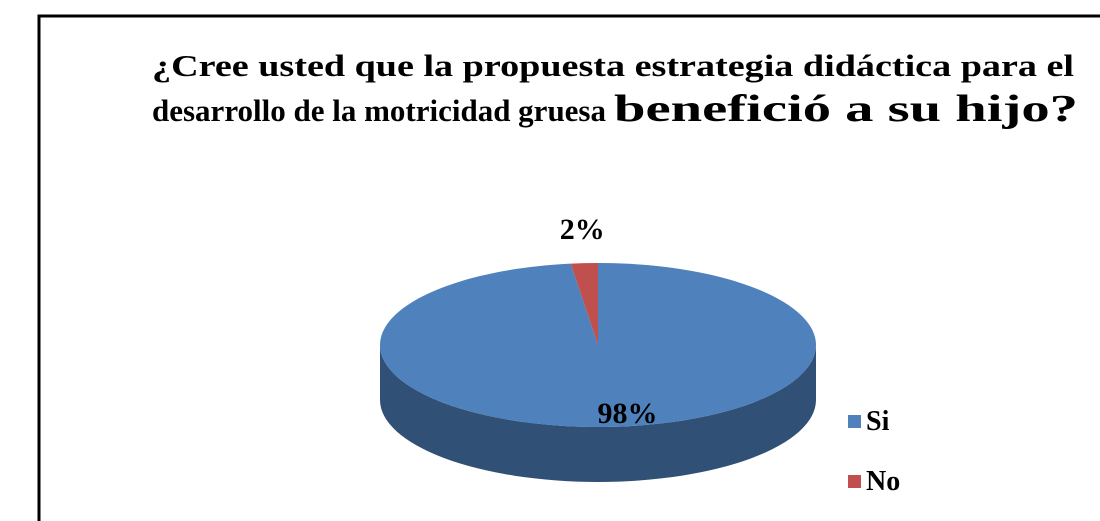  Describe the element at coordinates (883, 481) in the screenshot. I see `legend-label: No` at that location.